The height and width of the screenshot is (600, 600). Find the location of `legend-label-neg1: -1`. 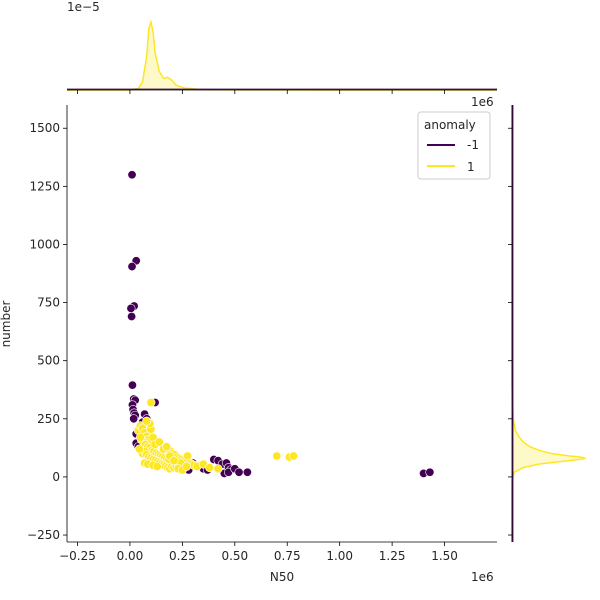

legend-label-neg1: -1 is located at coordinates (473, 145).